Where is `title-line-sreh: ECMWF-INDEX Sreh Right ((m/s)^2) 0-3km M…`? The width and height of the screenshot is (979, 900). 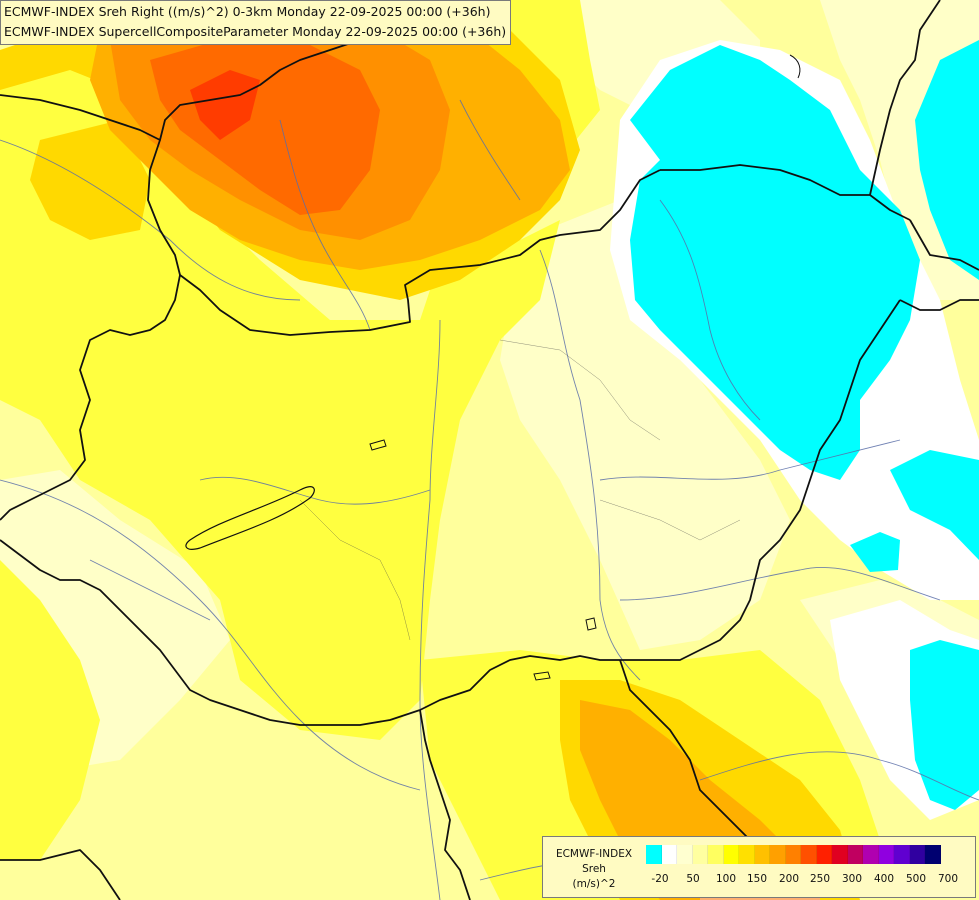
title-line-sreh: ECMWF-INDEX Sreh Right ((m/s)^2) 0-3km M… is located at coordinates (247, 11).